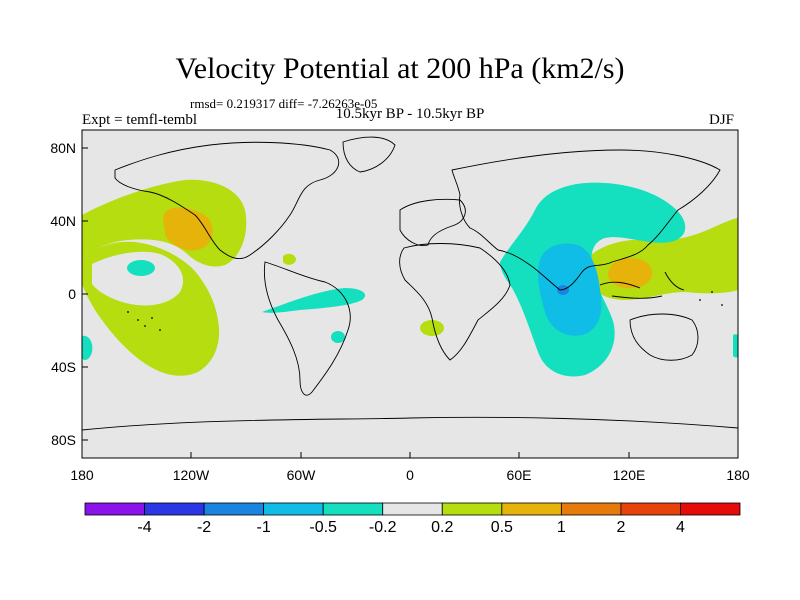 The image size is (800, 600). Describe the element at coordinates (140, 120) in the screenshot. I see `experiment-label: Expt = temfl-tembl` at that location.